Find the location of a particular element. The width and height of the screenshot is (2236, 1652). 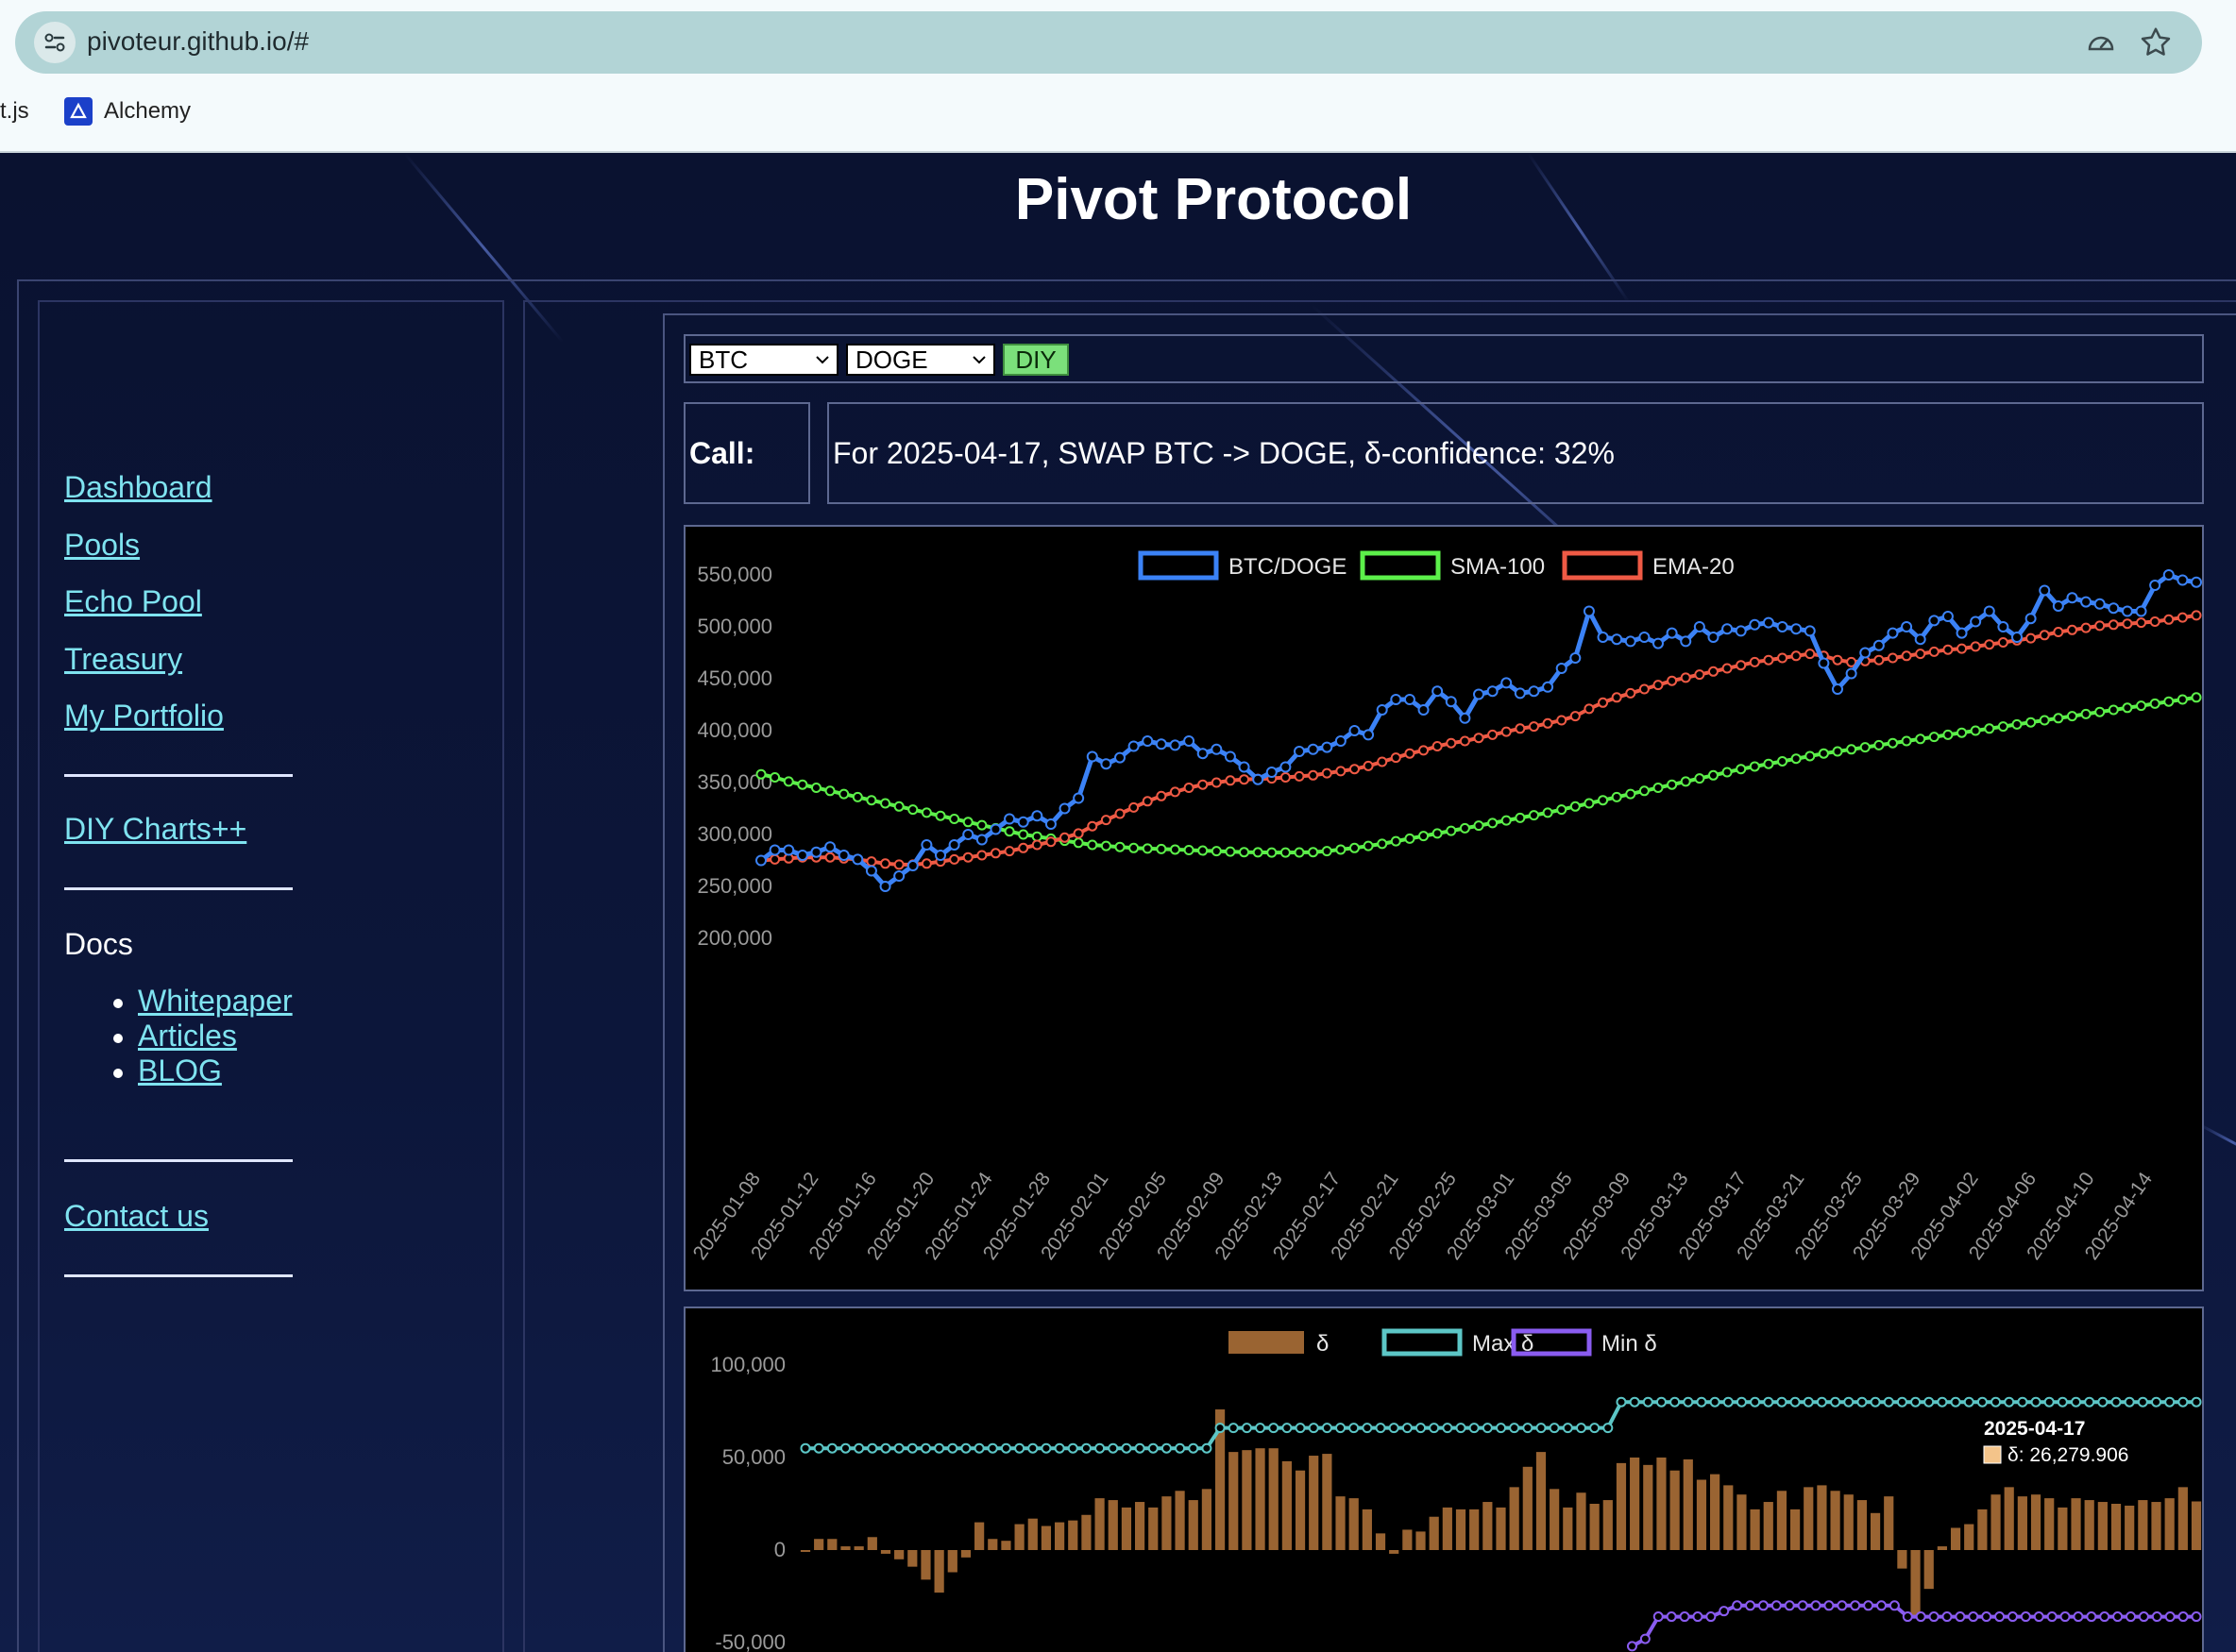

from-token-select: BTC is located at coordinates (764, 360).